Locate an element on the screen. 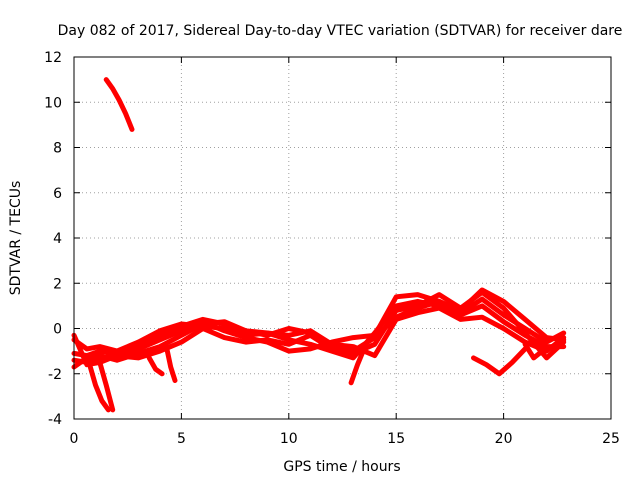 The image size is (640, 480). y-tick-label: -4 is located at coordinates (55, 420).